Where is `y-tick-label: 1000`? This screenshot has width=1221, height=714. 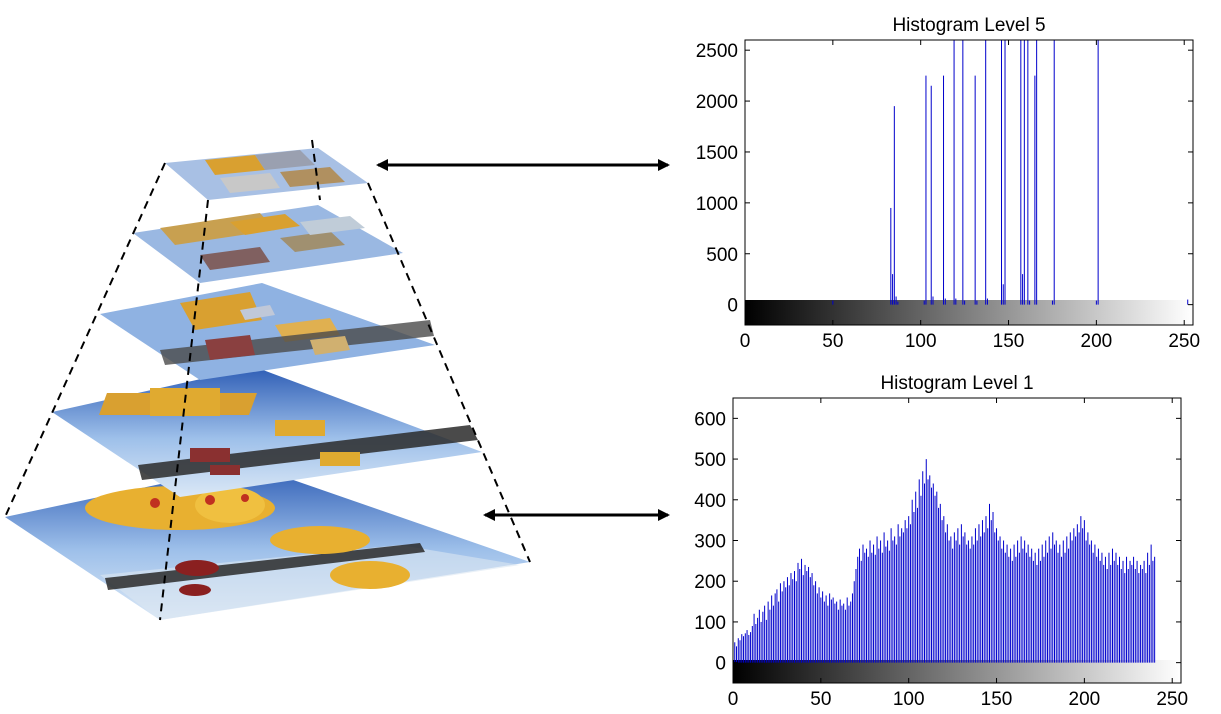 y-tick-label: 1000 is located at coordinates (717, 204).